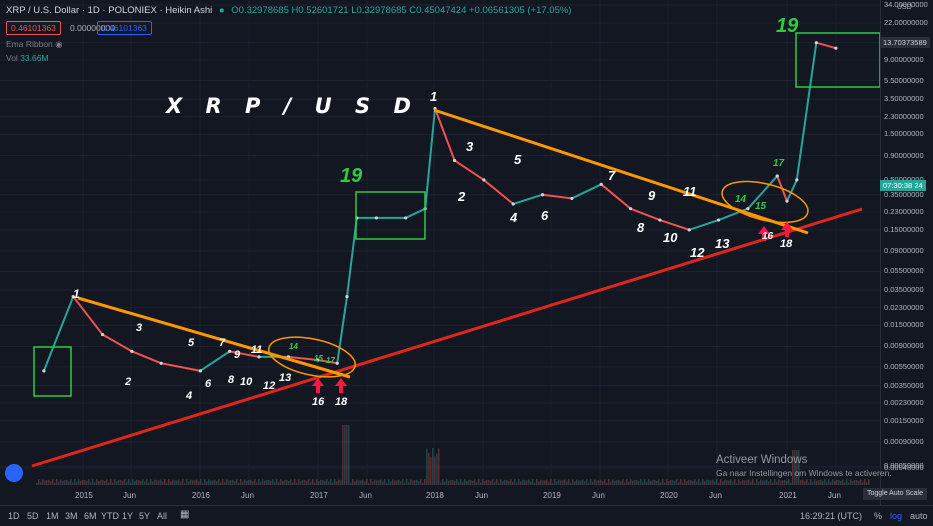 This screenshot has height=526, width=933. What do you see at coordinates (14, 473) in the screenshot?
I see `logo-icon` at bounding box center [14, 473].